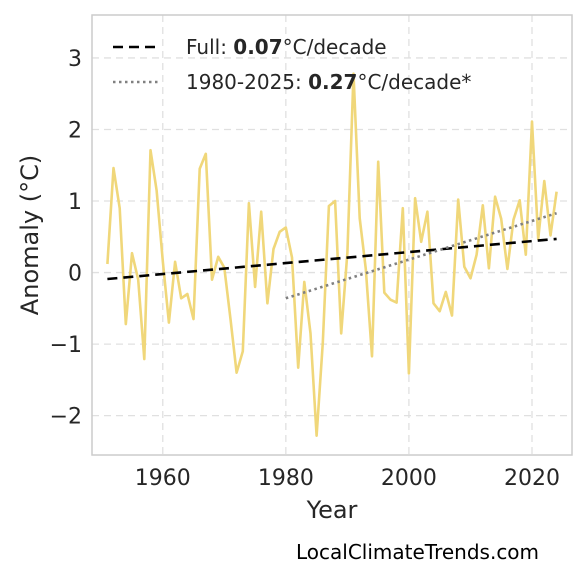 The image size is (585, 584). Describe the element at coordinates (66, 238) in the screenshot. I see `y-ticks: −2 −1 0 1 2 3` at that location.